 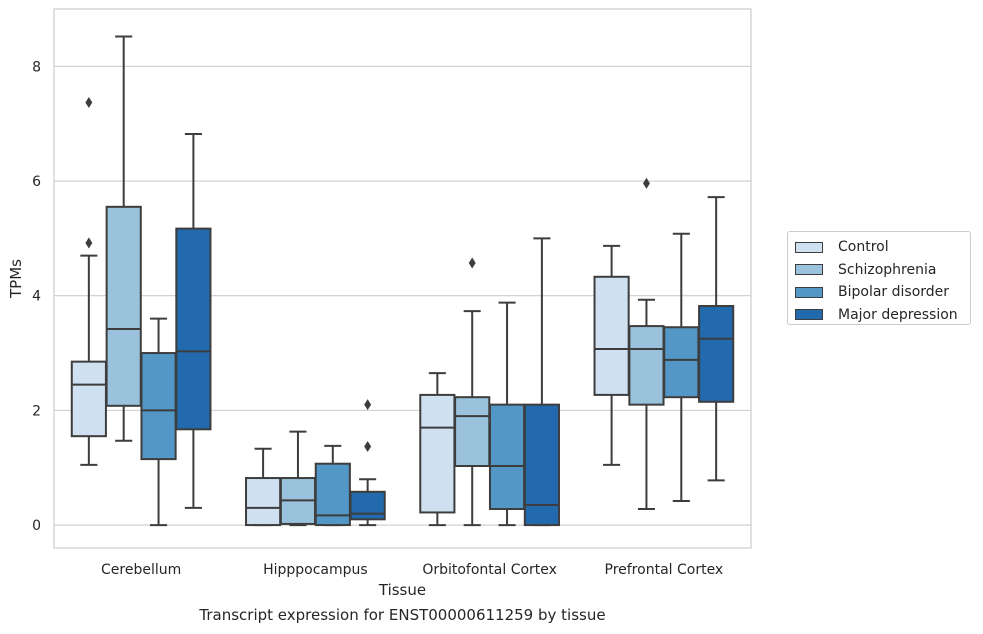 What do you see at coordinates (36, 411) in the screenshot?
I see `y-tick-label: 2` at bounding box center [36, 411].